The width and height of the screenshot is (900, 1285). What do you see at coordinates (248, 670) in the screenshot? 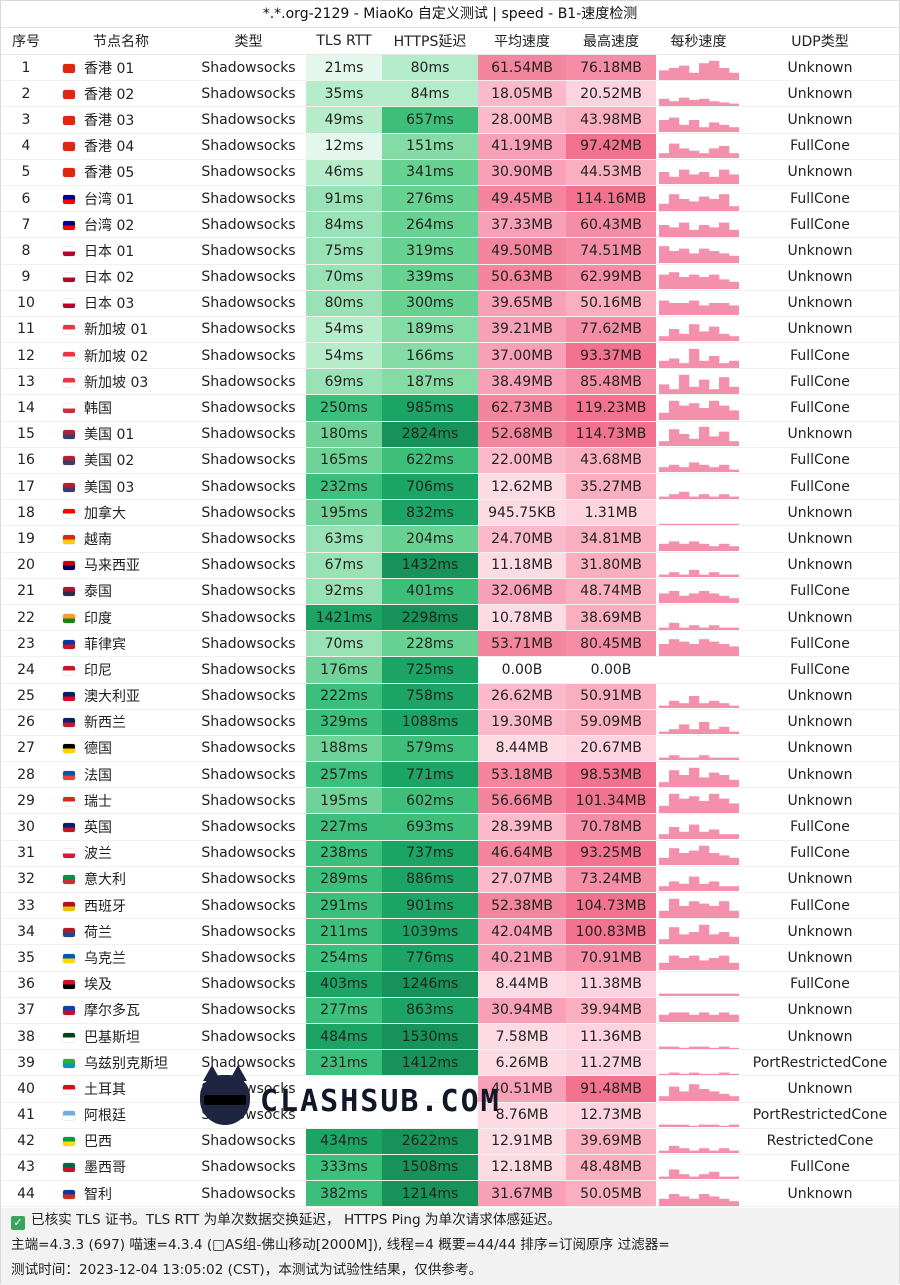
I see `row-type: Shadowsocks` at bounding box center [248, 670].